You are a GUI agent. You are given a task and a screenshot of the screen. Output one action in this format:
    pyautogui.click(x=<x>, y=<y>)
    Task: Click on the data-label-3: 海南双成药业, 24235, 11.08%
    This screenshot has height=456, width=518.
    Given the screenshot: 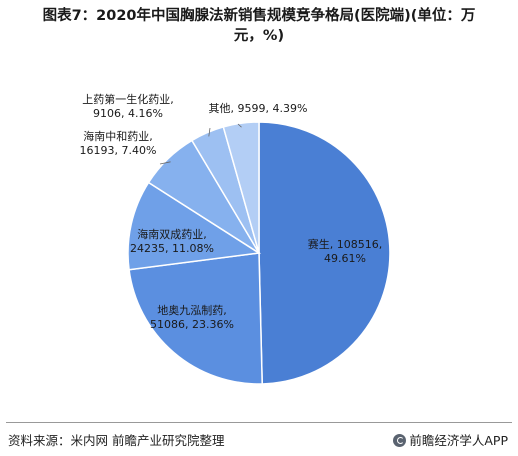 What is the action you would take?
    pyautogui.click(x=172, y=241)
    